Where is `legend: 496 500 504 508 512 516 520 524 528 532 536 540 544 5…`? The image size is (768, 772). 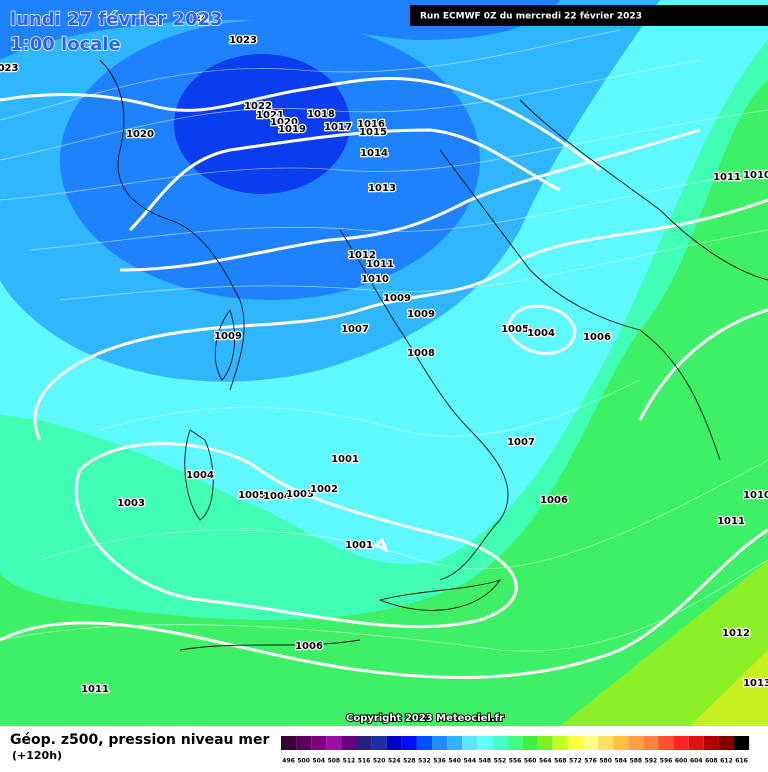 legend: 496 500 504 508 512 516 520 524 528 532 536 540 544 5… is located at coordinates (515, 750).